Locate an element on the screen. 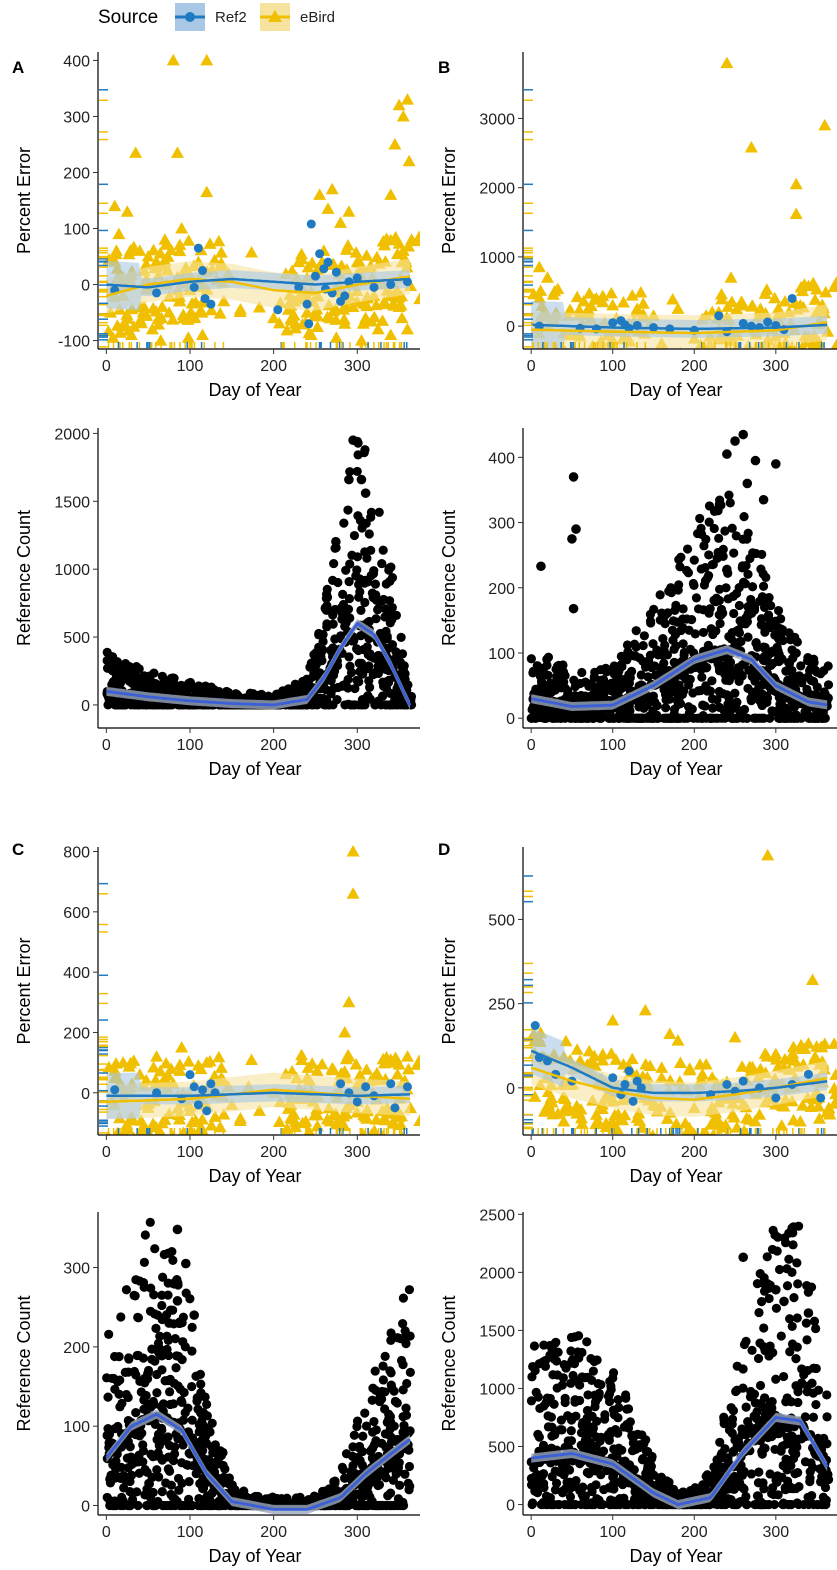  y-tick-label: 400 is located at coordinates (501, 458).